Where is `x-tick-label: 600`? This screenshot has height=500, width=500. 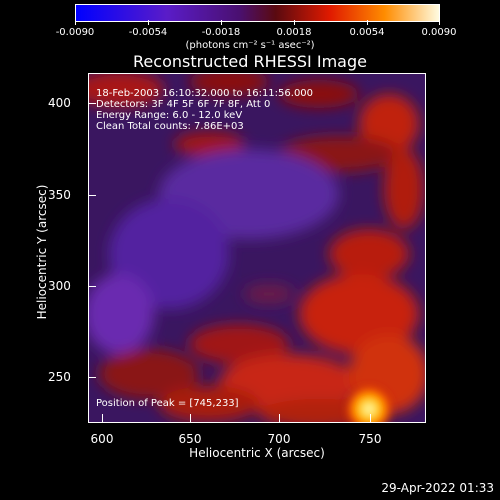 x-tick-label: 600 is located at coordinates (102, 439).